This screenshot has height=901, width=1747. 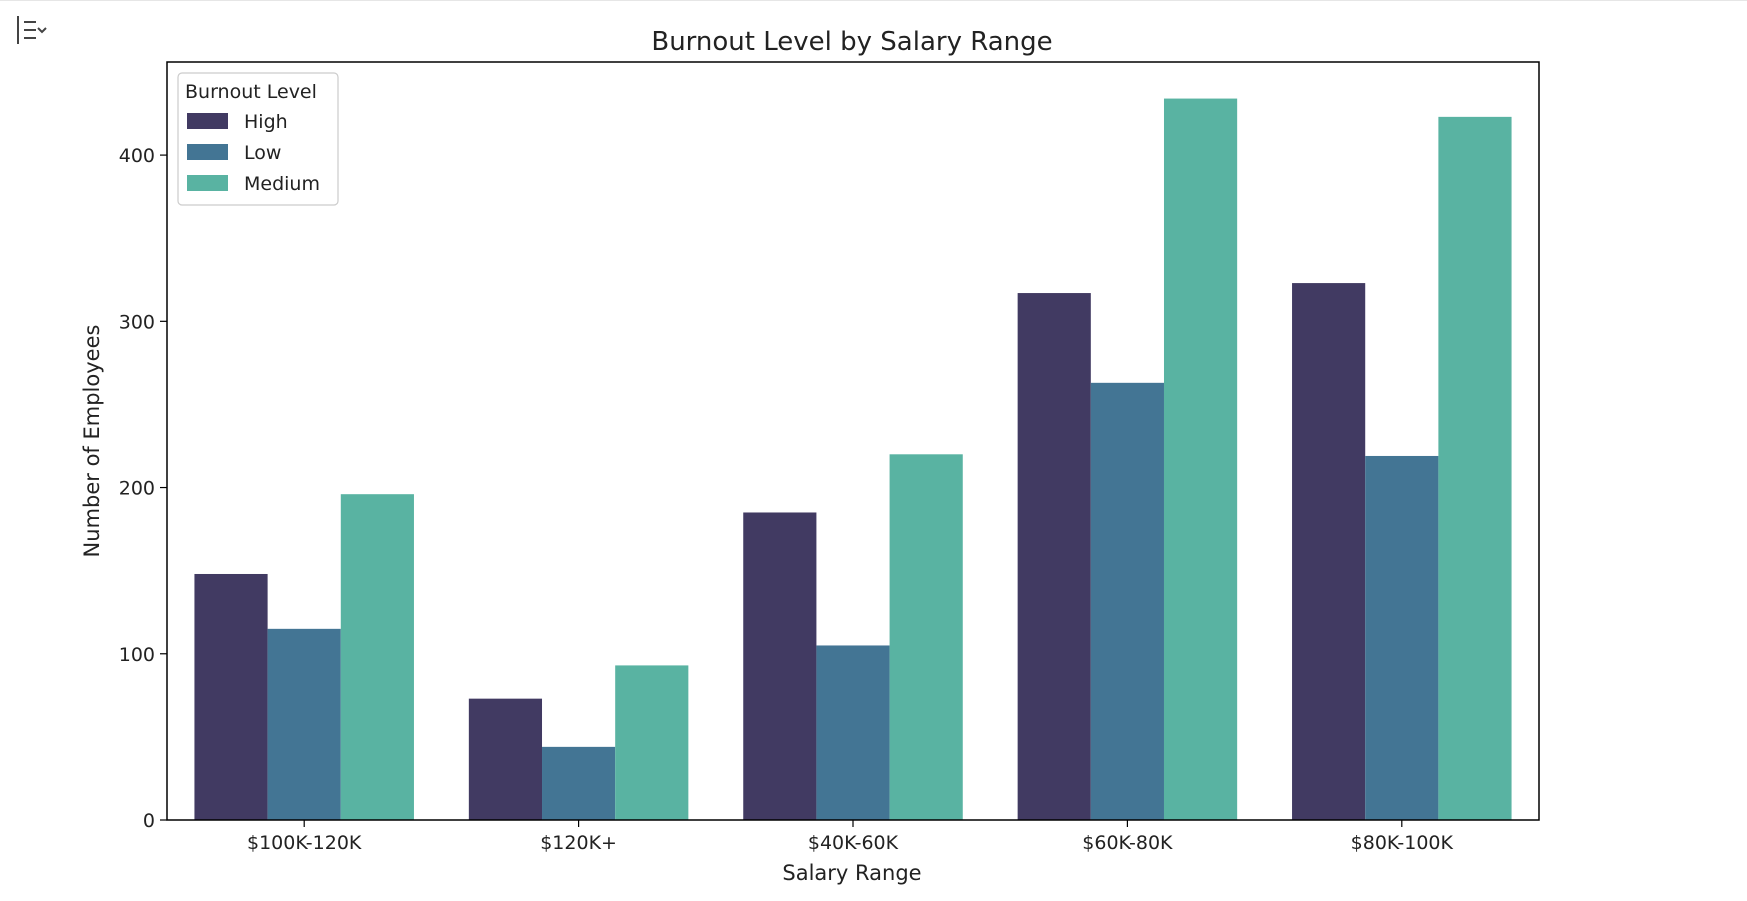 What do you see at coordinates (1402, 843) in the screenshot?
I see `x-tick-label: $80K-100K` at bounding box center [1402, 843].